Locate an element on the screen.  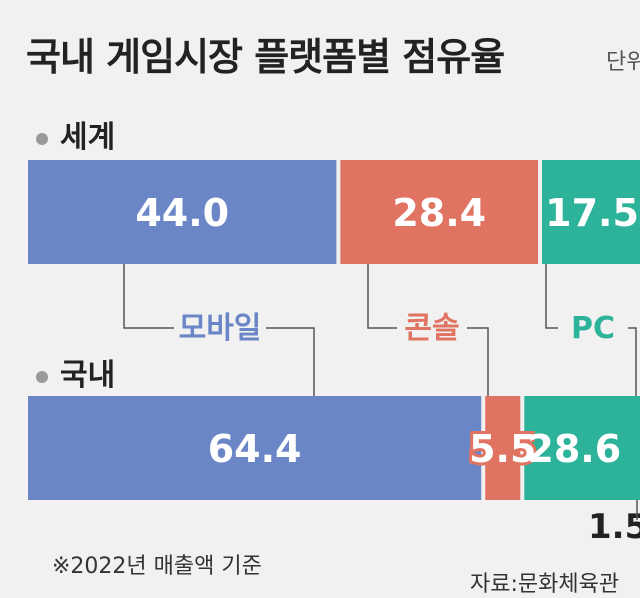
bar-domestic-mobile is located at coordinates (255, 448).